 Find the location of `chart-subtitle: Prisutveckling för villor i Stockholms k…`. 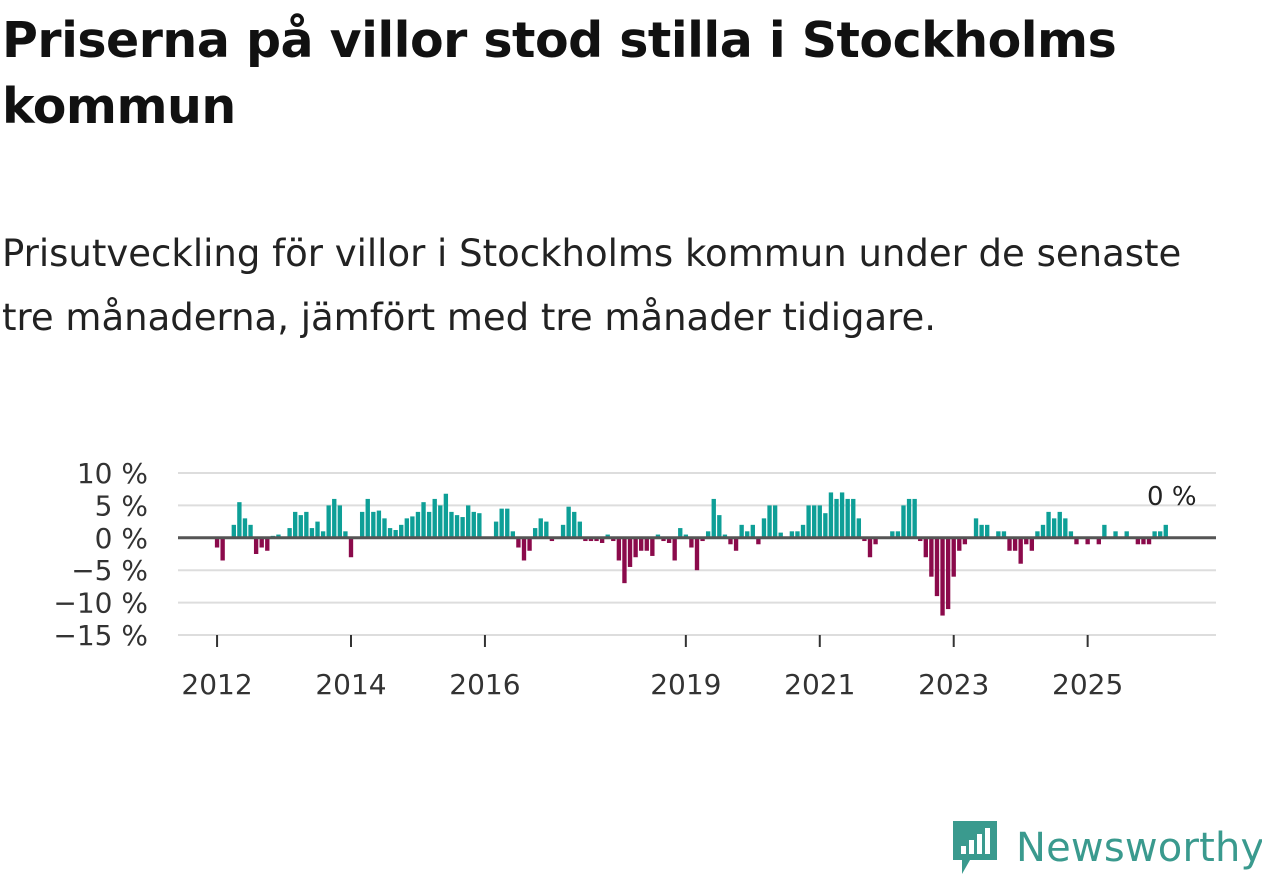

chart-subtitle: Prisutveckling för villor i Stockholms k… is located at coordinates (592, 285).